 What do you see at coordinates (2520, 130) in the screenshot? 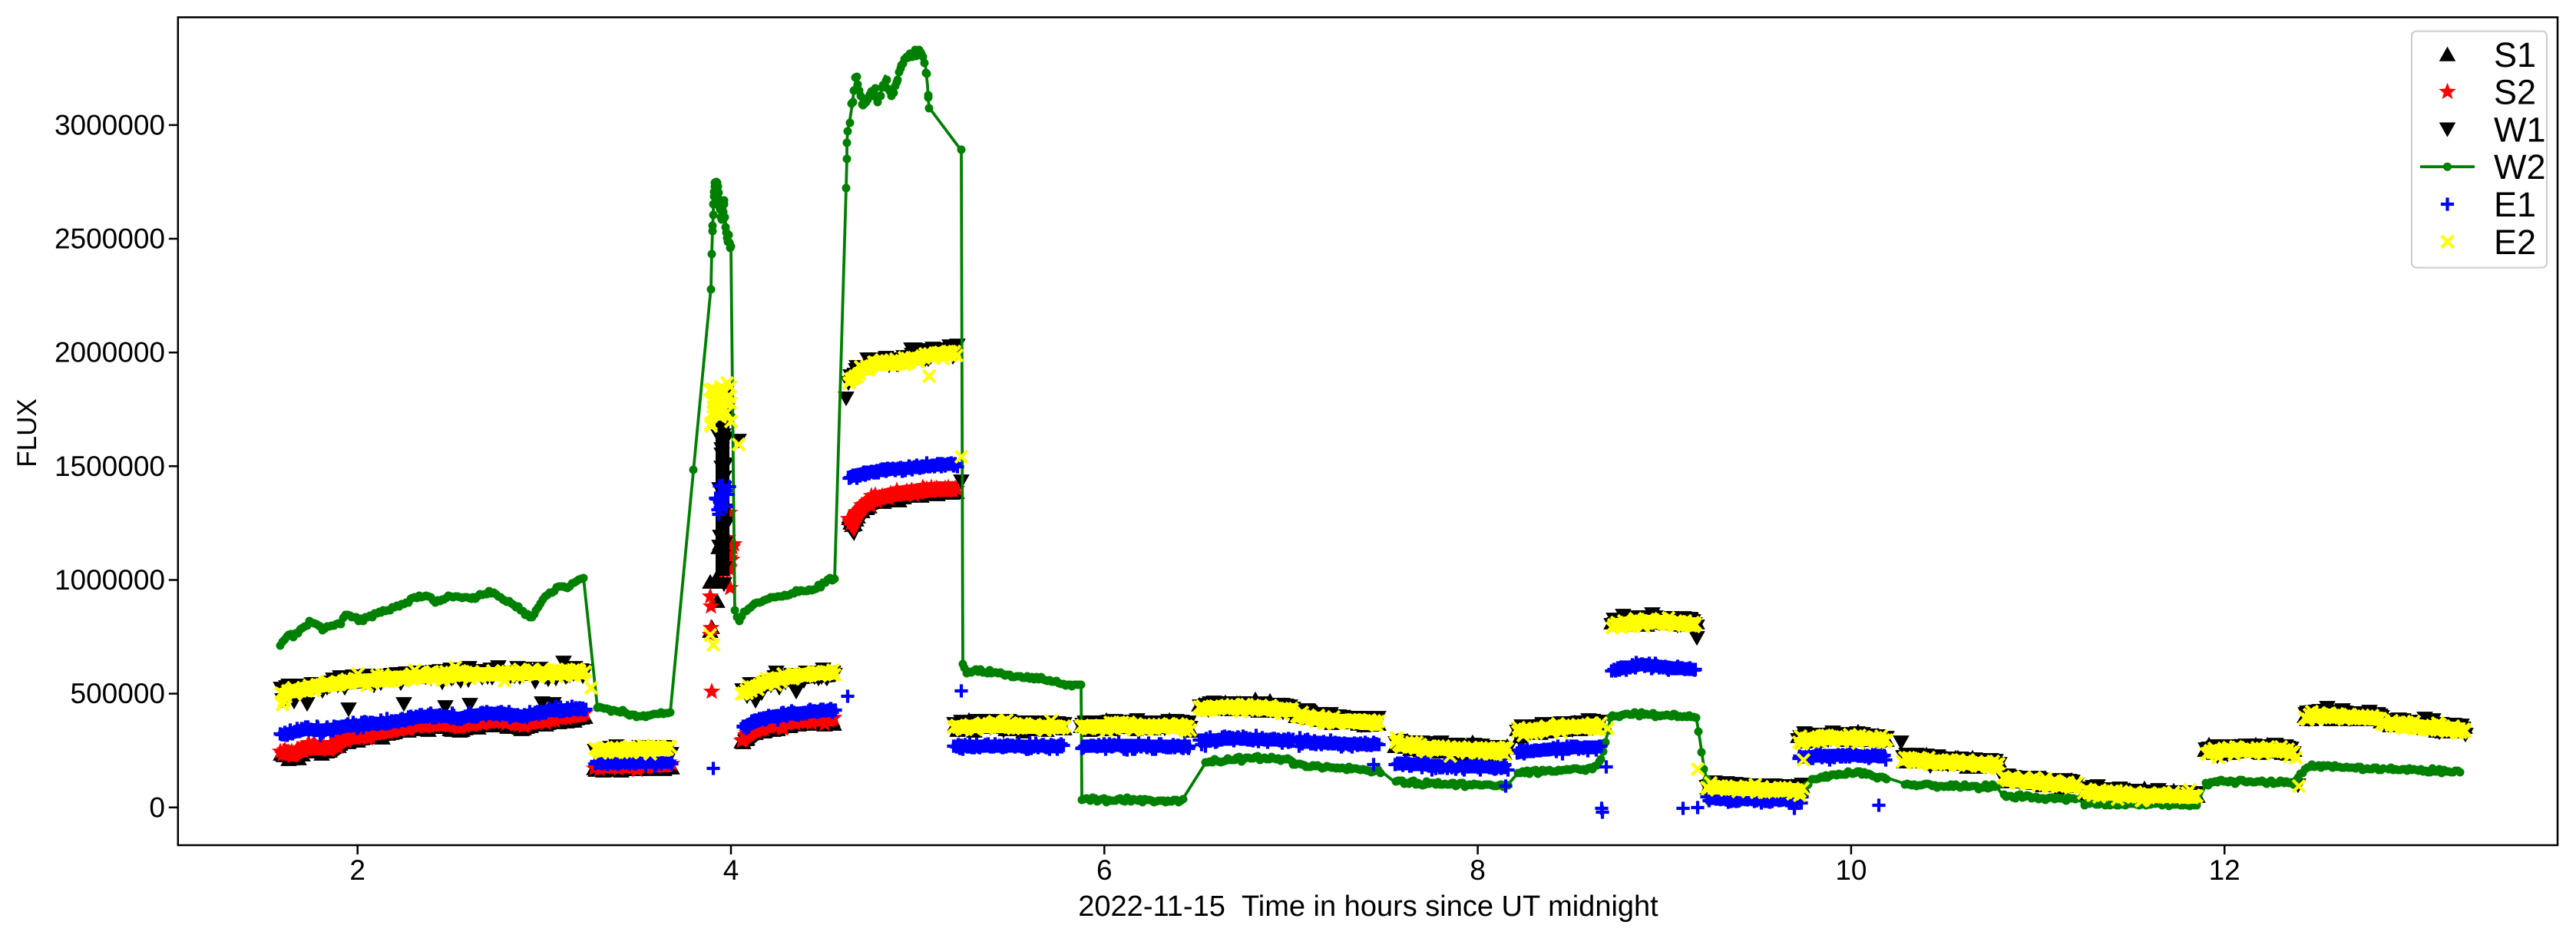
I see `svg-text: W1` at bounding box center [2520, 130].